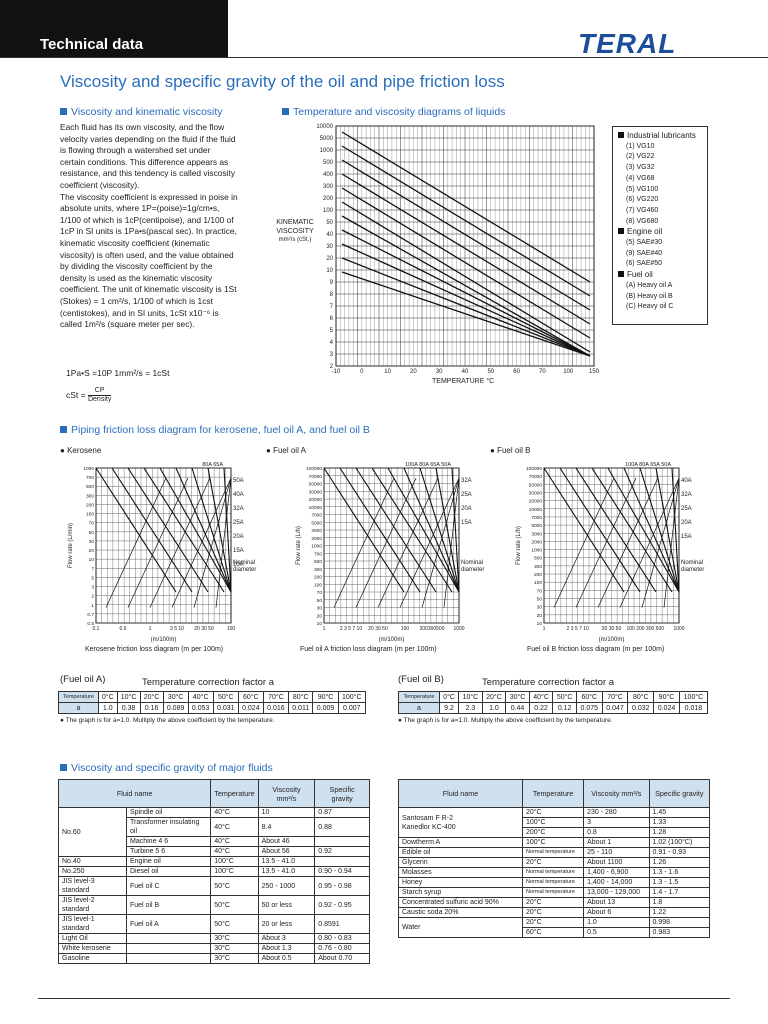 The height and width of the screenshot is (1024, 768). What do you see at coordinates (536, 551) in the screenshot?
I see `friction-ytick: 1000` at bounding box center [536, 551].